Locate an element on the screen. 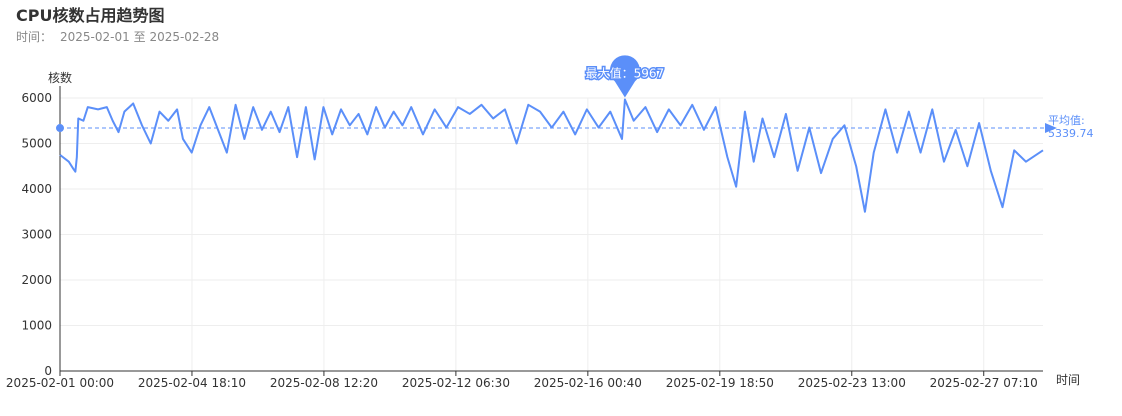 This screenshot has height=416, width=1122. y-tick-label: 1000 is located at coordinates (36, 326).